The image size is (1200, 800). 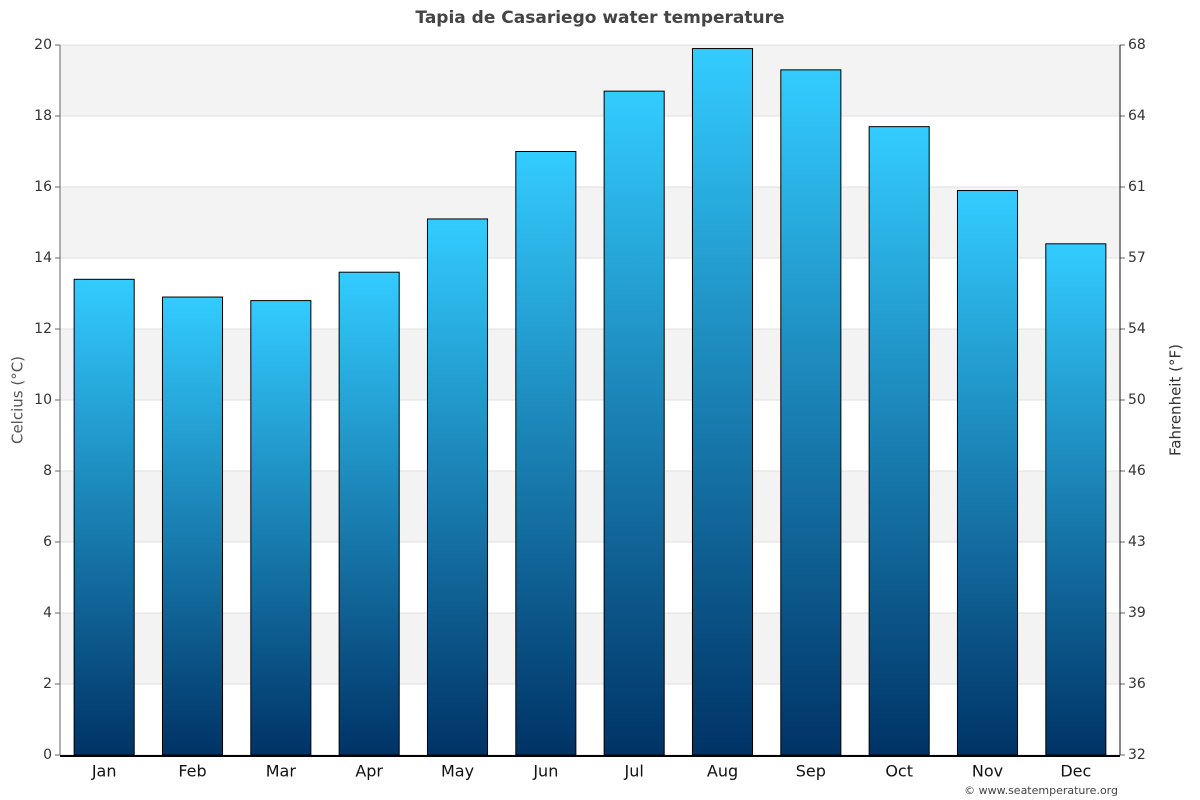 I want to click on x-tick-label: Nov, so click(x=987, y=771).